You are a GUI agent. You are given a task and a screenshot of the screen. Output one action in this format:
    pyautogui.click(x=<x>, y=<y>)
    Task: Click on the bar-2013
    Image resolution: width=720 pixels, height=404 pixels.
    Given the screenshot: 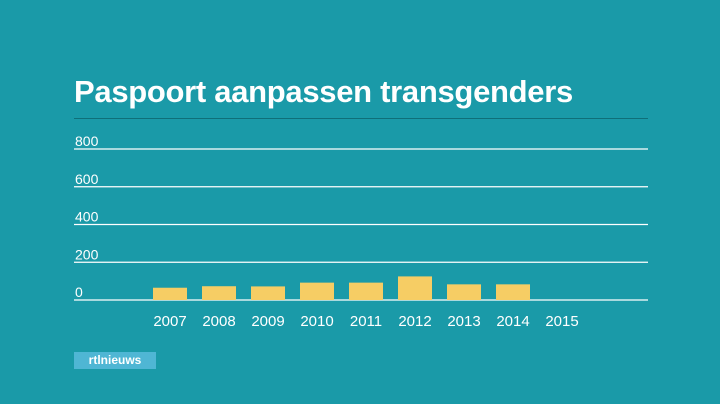 What is the action you would take?
    pyautogui.click(x=464, y=292)
    